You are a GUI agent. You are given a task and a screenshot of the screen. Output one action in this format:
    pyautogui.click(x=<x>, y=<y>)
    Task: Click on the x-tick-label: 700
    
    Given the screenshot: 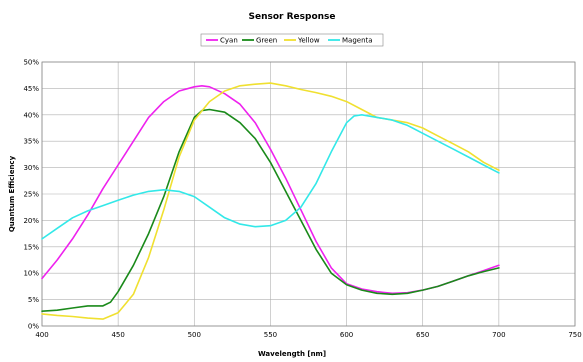 What is the action you would take?
    pyautogui.click(x=498, y=335)
    